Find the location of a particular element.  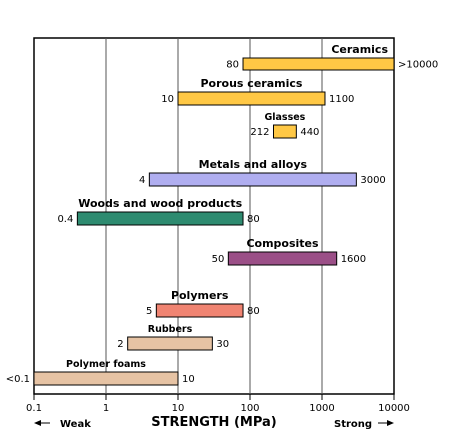

high-value-label: 30 is located at coordinates (222, 344).